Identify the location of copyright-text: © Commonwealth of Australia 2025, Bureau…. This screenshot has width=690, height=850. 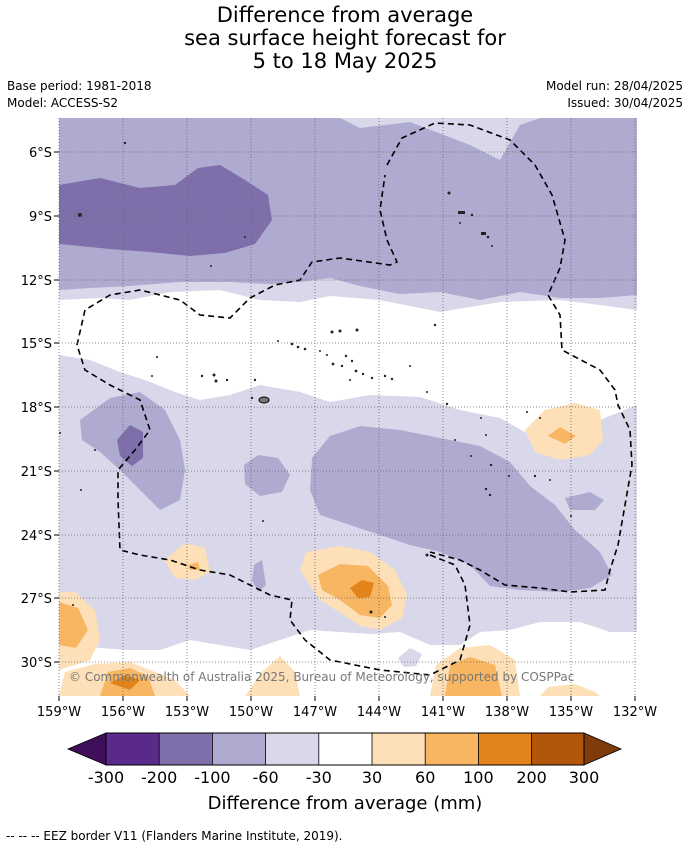
(321, 677).